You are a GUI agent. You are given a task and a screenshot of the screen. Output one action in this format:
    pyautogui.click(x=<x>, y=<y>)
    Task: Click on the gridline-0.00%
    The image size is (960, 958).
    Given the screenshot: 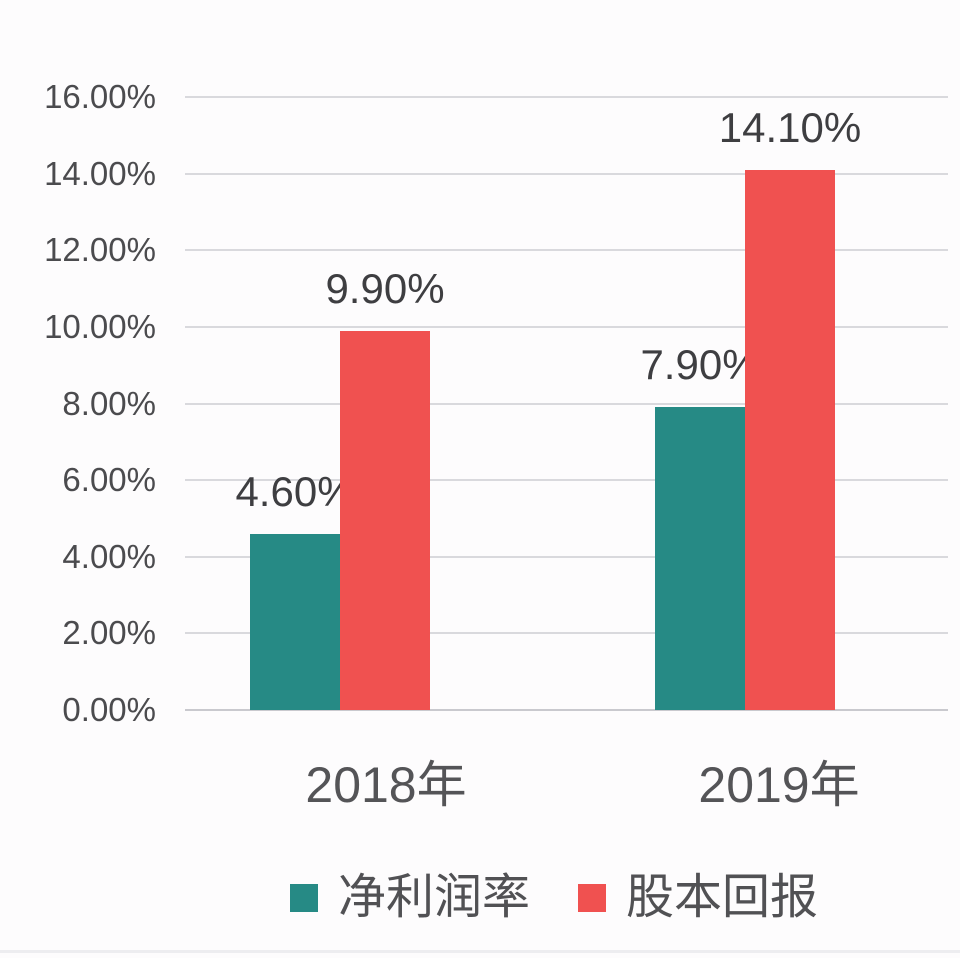 What is the action you would take?
    pyautogui.click(x=566, y=710)
    